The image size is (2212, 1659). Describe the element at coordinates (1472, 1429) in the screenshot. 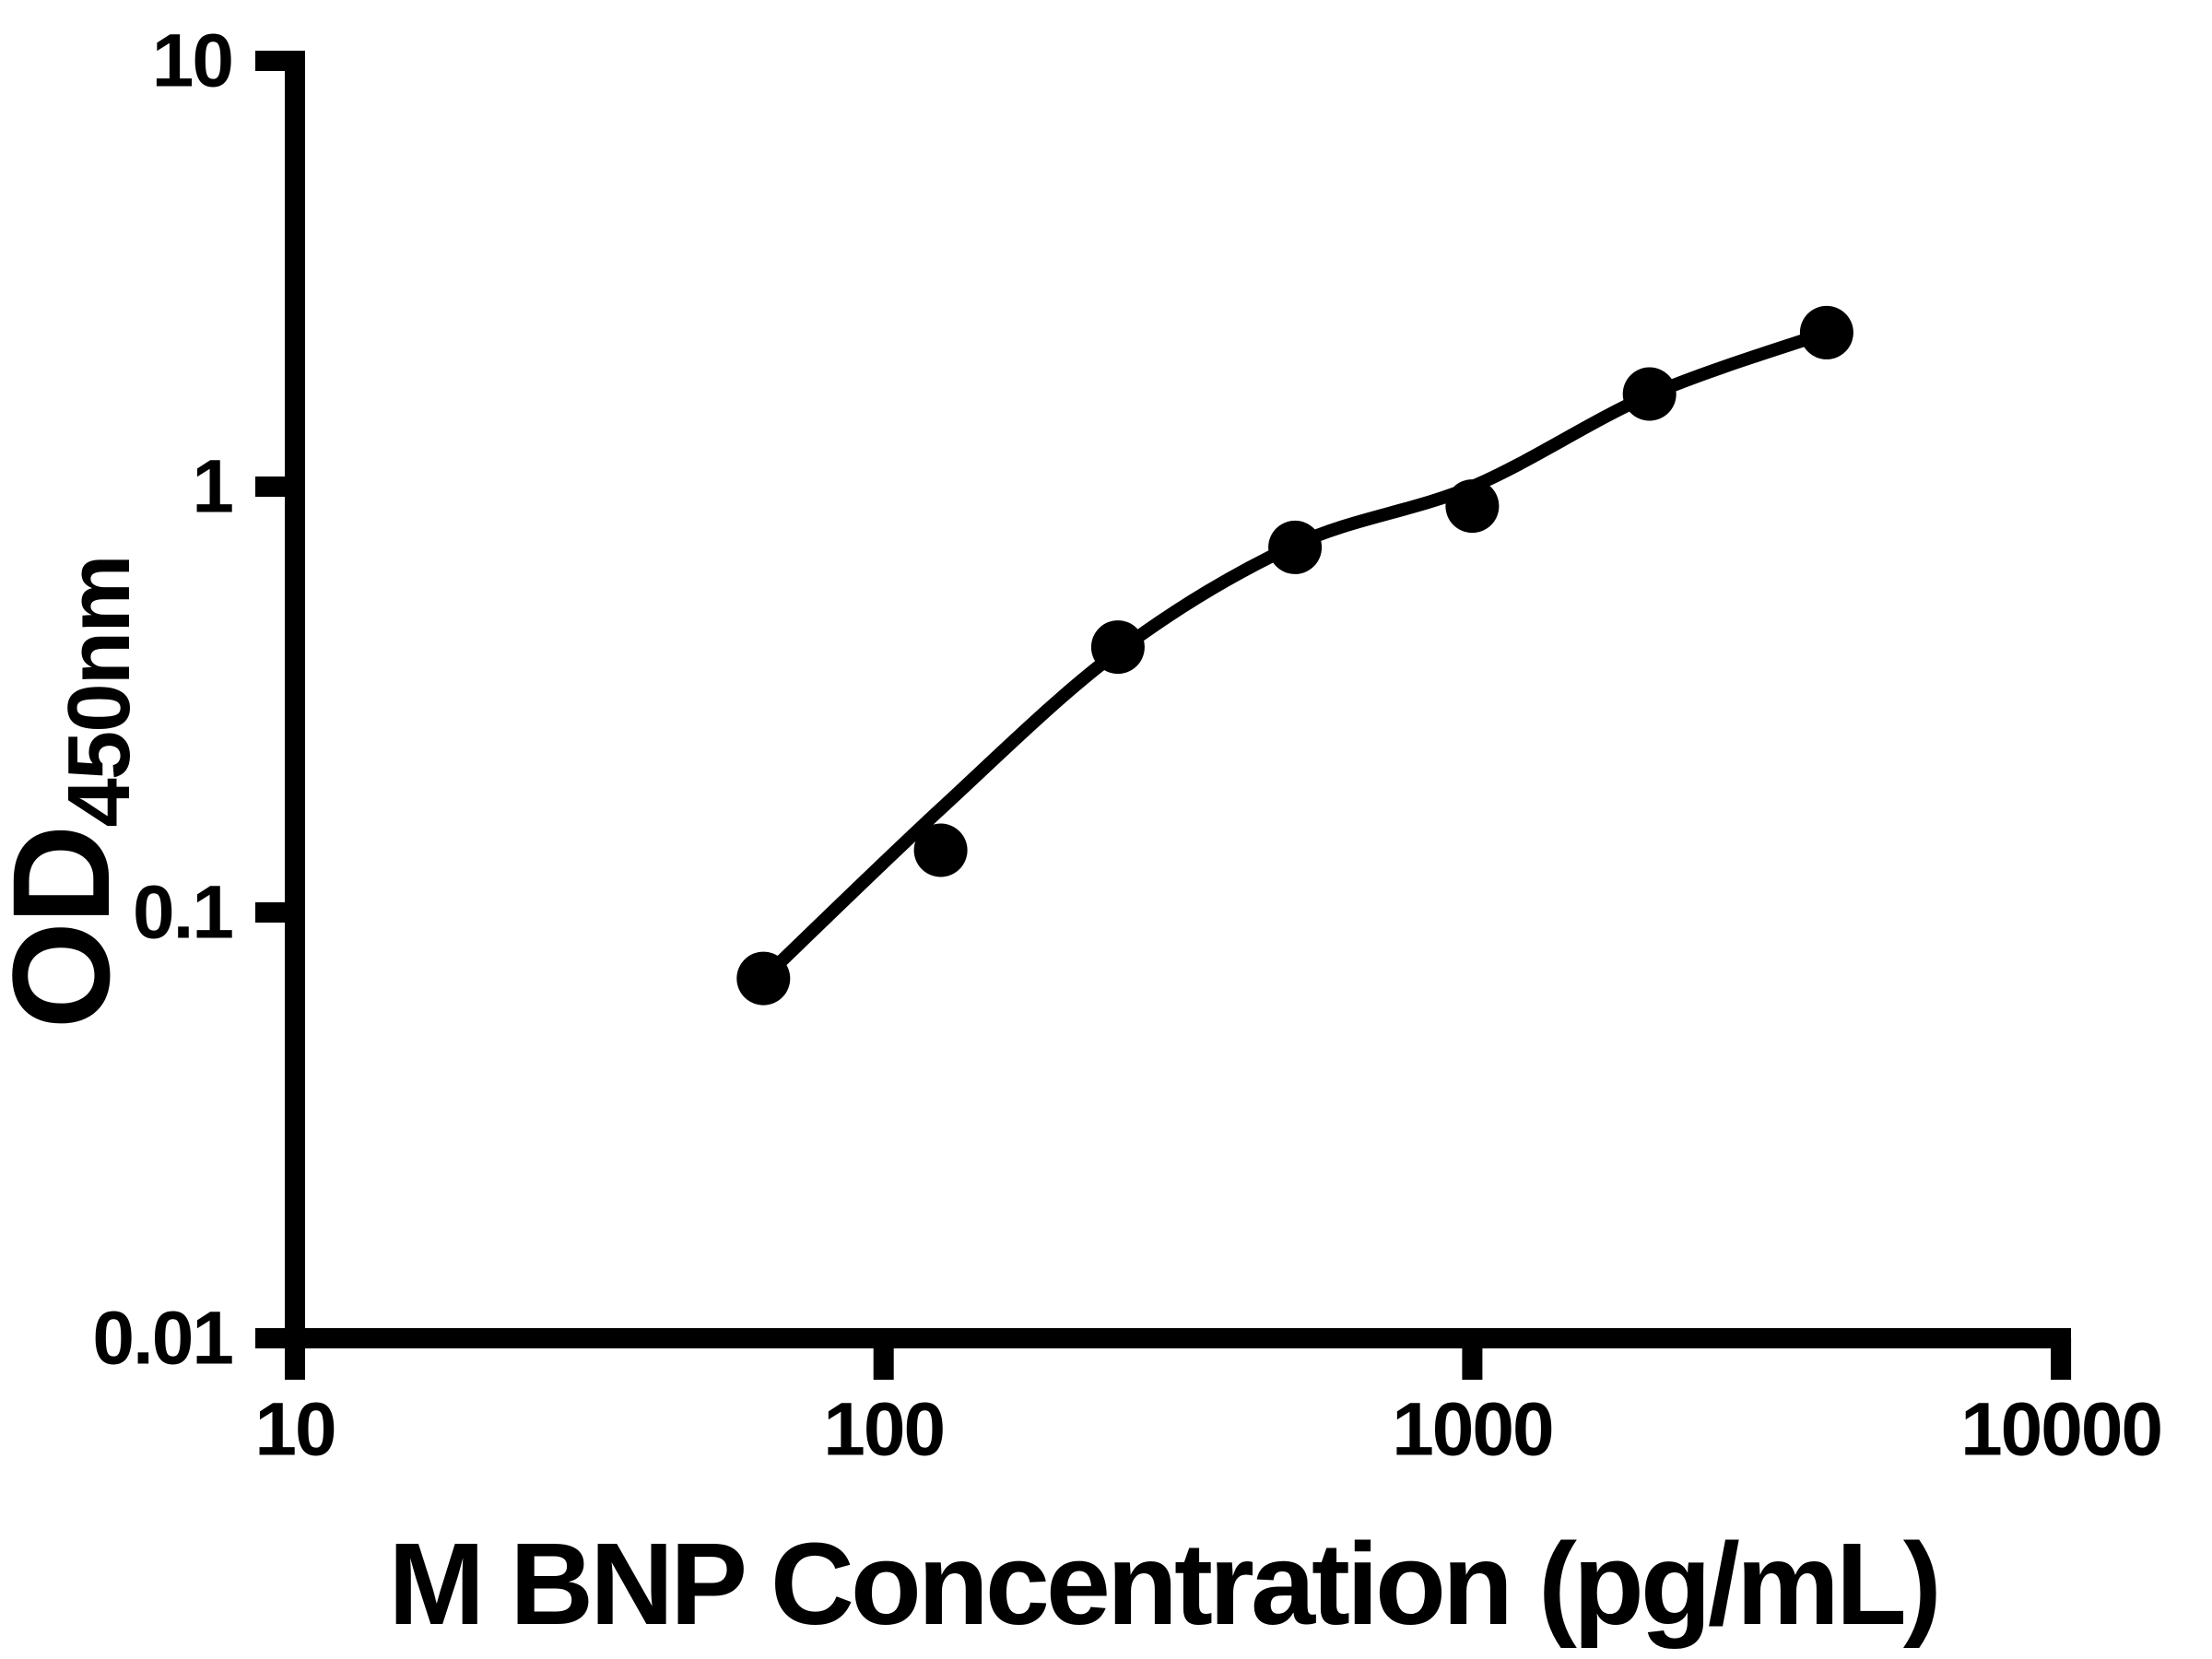

I see `x-tick-label: 1000` at that location.